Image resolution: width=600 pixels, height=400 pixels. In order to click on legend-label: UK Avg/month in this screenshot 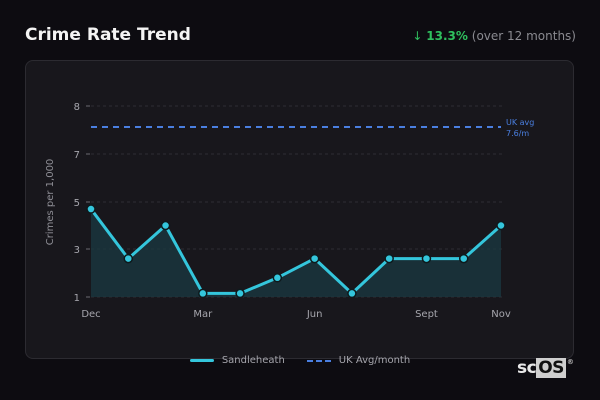, I will do `click(374, 360)`.